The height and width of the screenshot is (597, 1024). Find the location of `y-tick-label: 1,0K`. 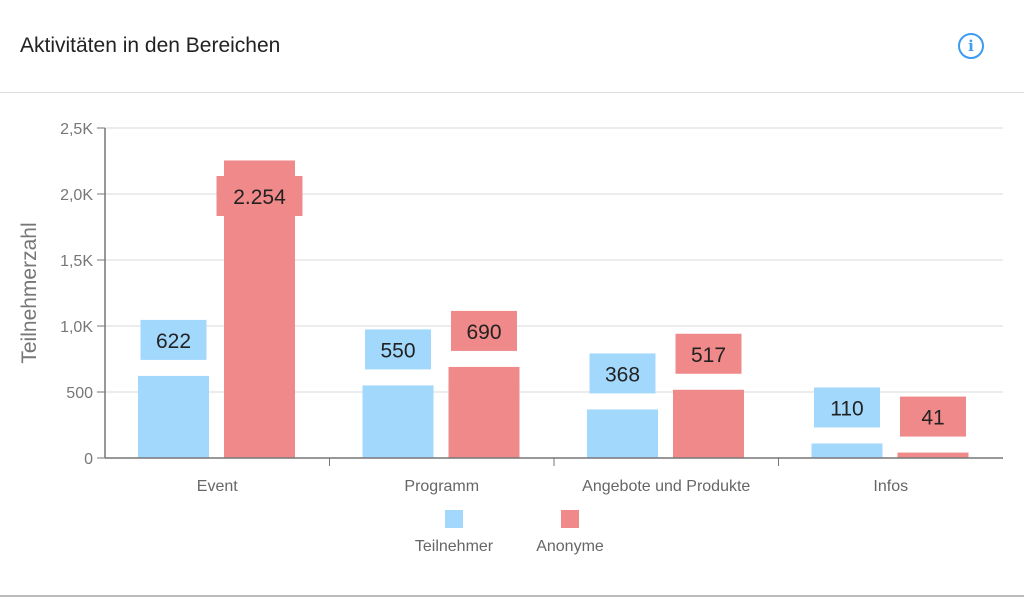

y-tick-label: 1,0K is located at coordinates (76, 327).